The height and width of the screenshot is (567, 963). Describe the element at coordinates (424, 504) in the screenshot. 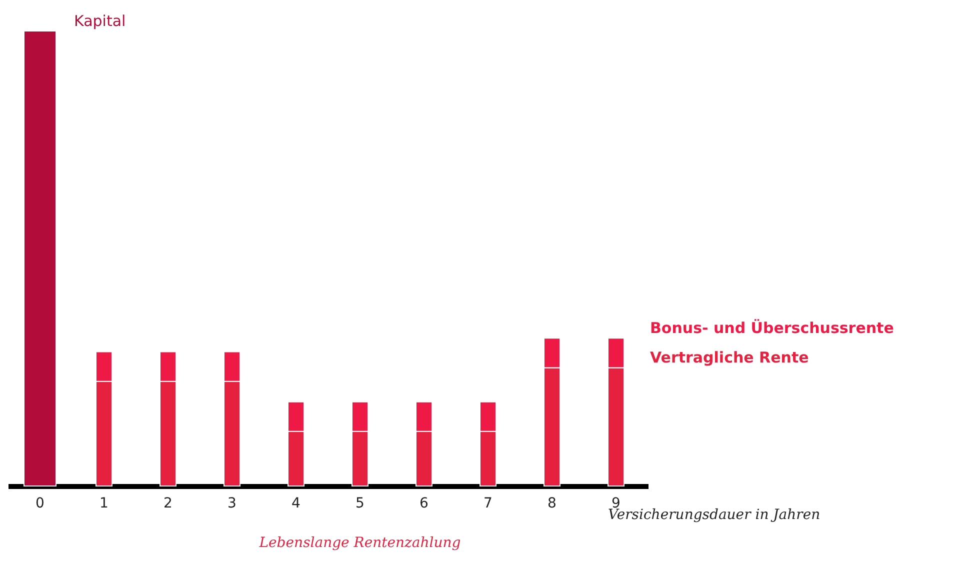

I see `x-tick-label: 6` at that location.